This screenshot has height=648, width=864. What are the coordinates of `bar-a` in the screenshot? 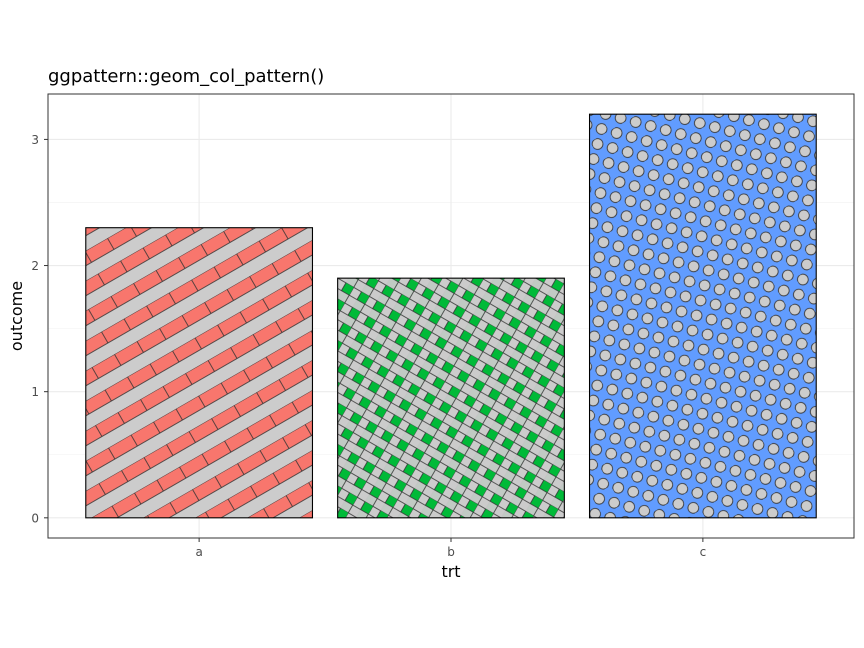 It's located at (199, 373).